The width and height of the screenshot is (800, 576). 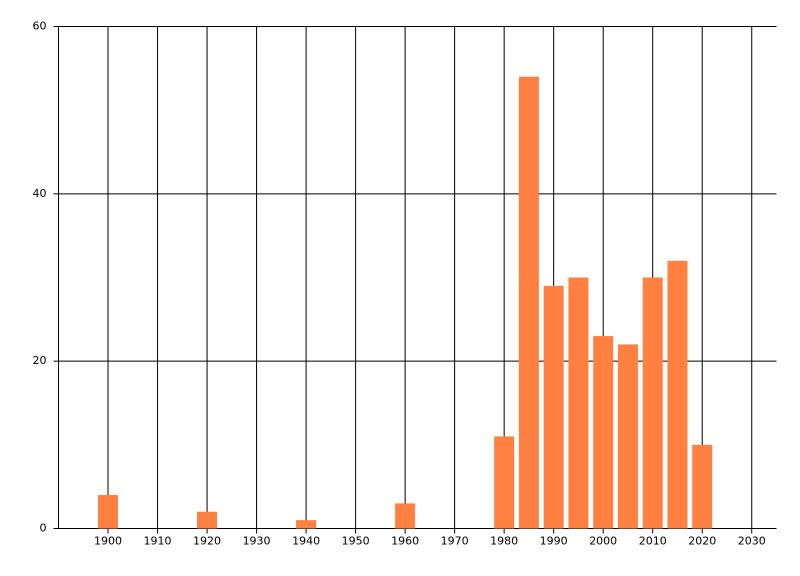 What do you see at coordinates (40, 26) in the screenshot?
I see `y-tick-label: 60` at bounding box center [40, 26].